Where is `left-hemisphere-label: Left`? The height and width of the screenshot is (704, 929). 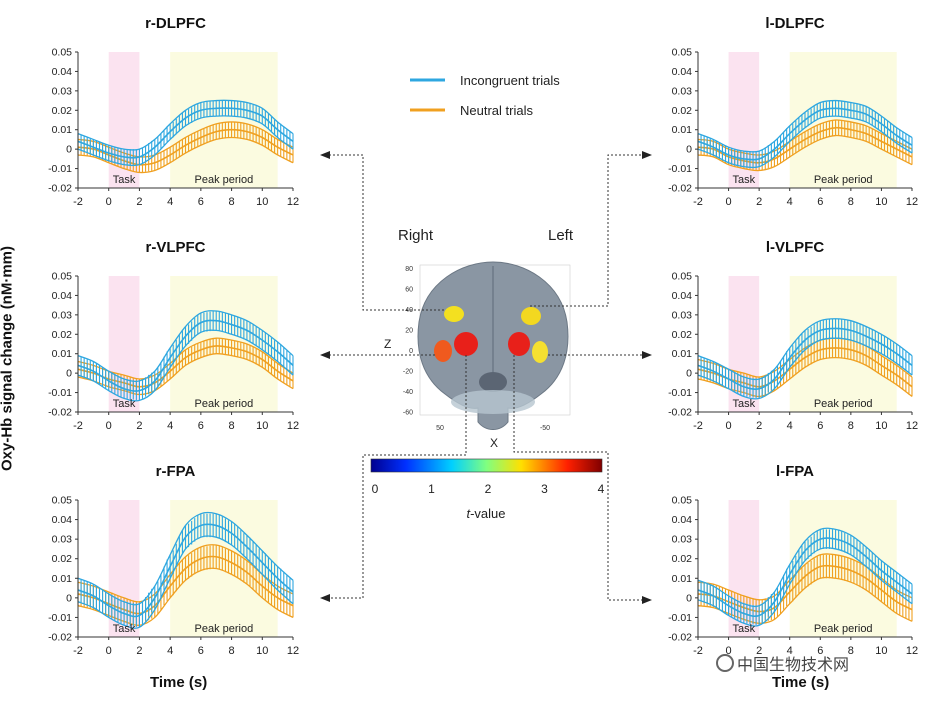
left-hemisphere-label: Left is located at coordinates (561, 235).